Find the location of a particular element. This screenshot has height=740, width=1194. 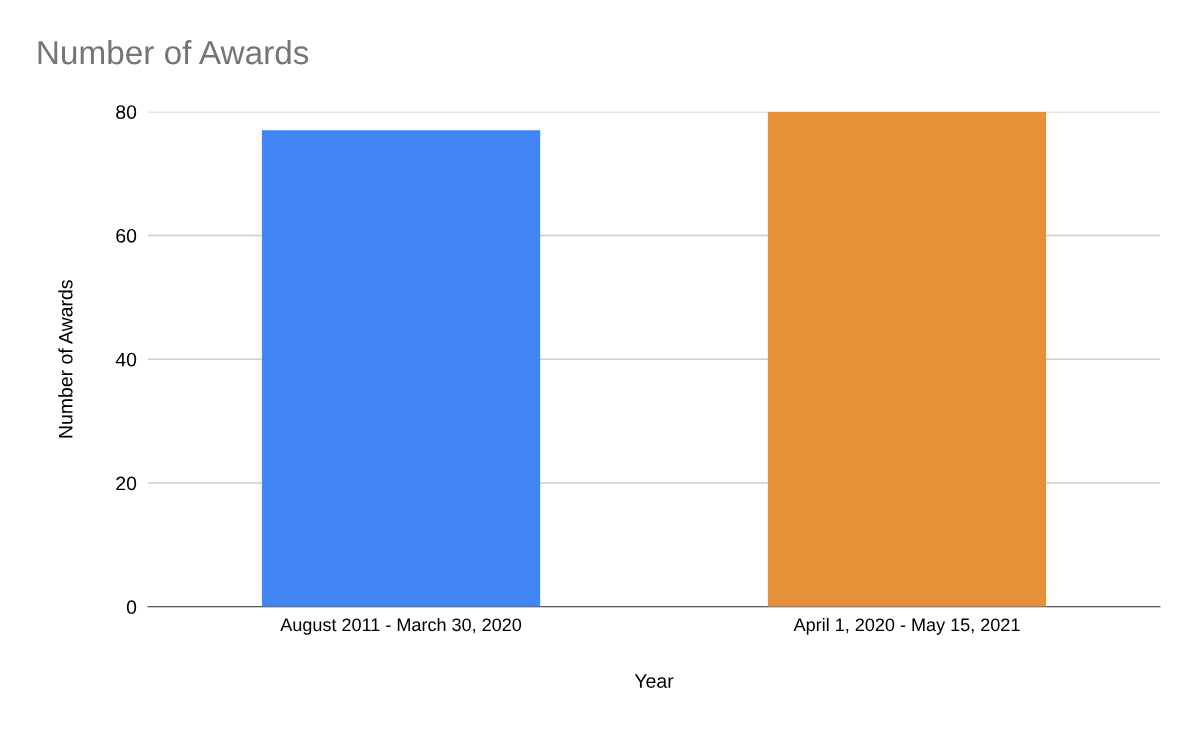

y-axis-title: Number of Awards is located at coordinates (65, 359).